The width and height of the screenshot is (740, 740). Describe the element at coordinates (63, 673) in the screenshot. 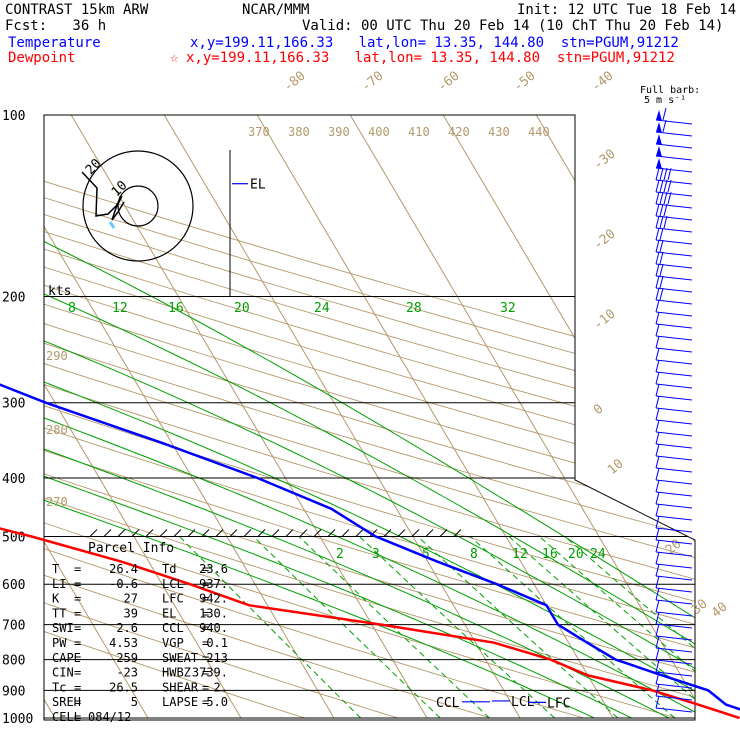

I see `parcel-info-value: CIN` at that location.